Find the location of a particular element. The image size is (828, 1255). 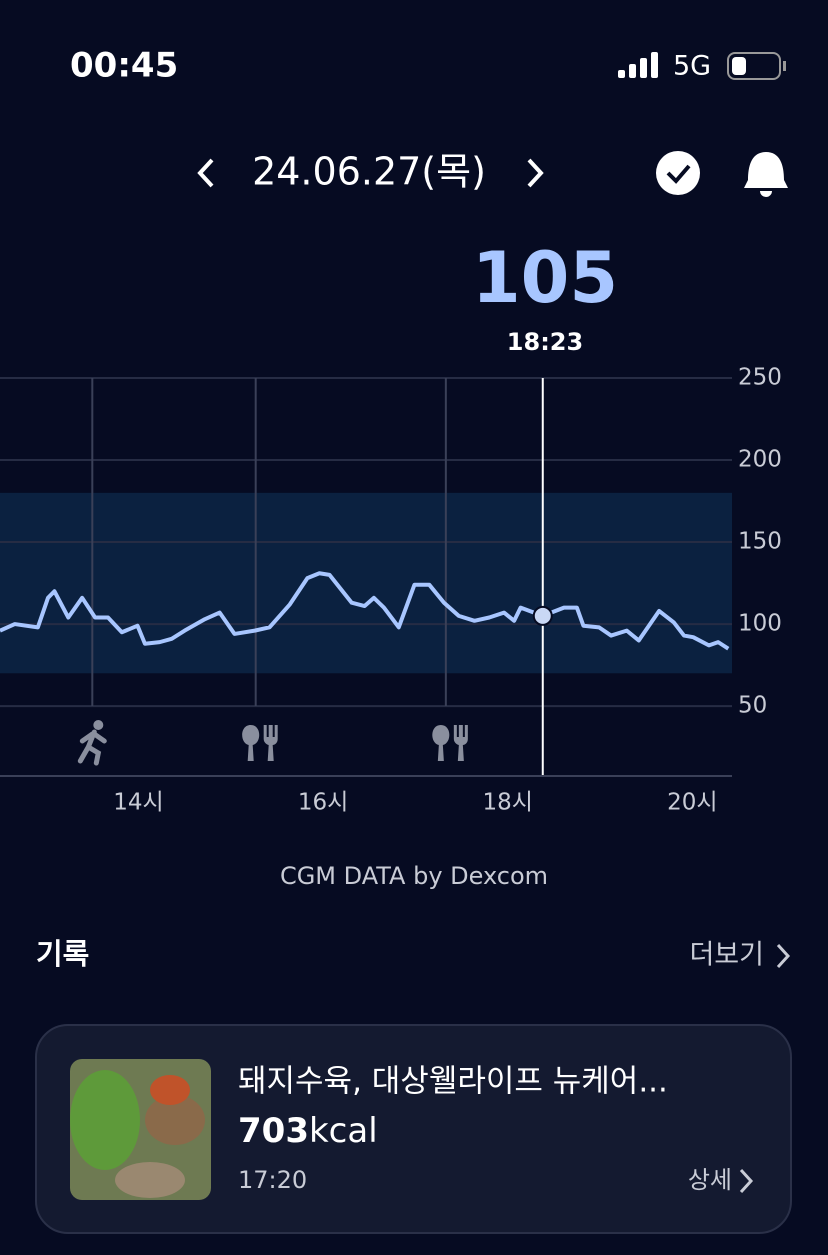

date: 24.06.27(목) is located at coordinates (369, 172).